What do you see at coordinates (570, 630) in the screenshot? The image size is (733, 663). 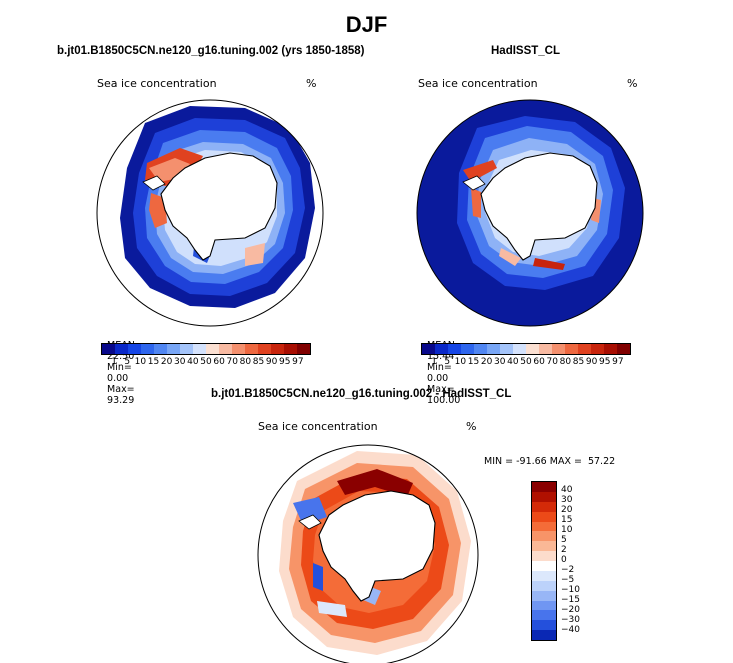 I see `colorbar-diff-tick-label: −40` at bounding box center [570, 630].